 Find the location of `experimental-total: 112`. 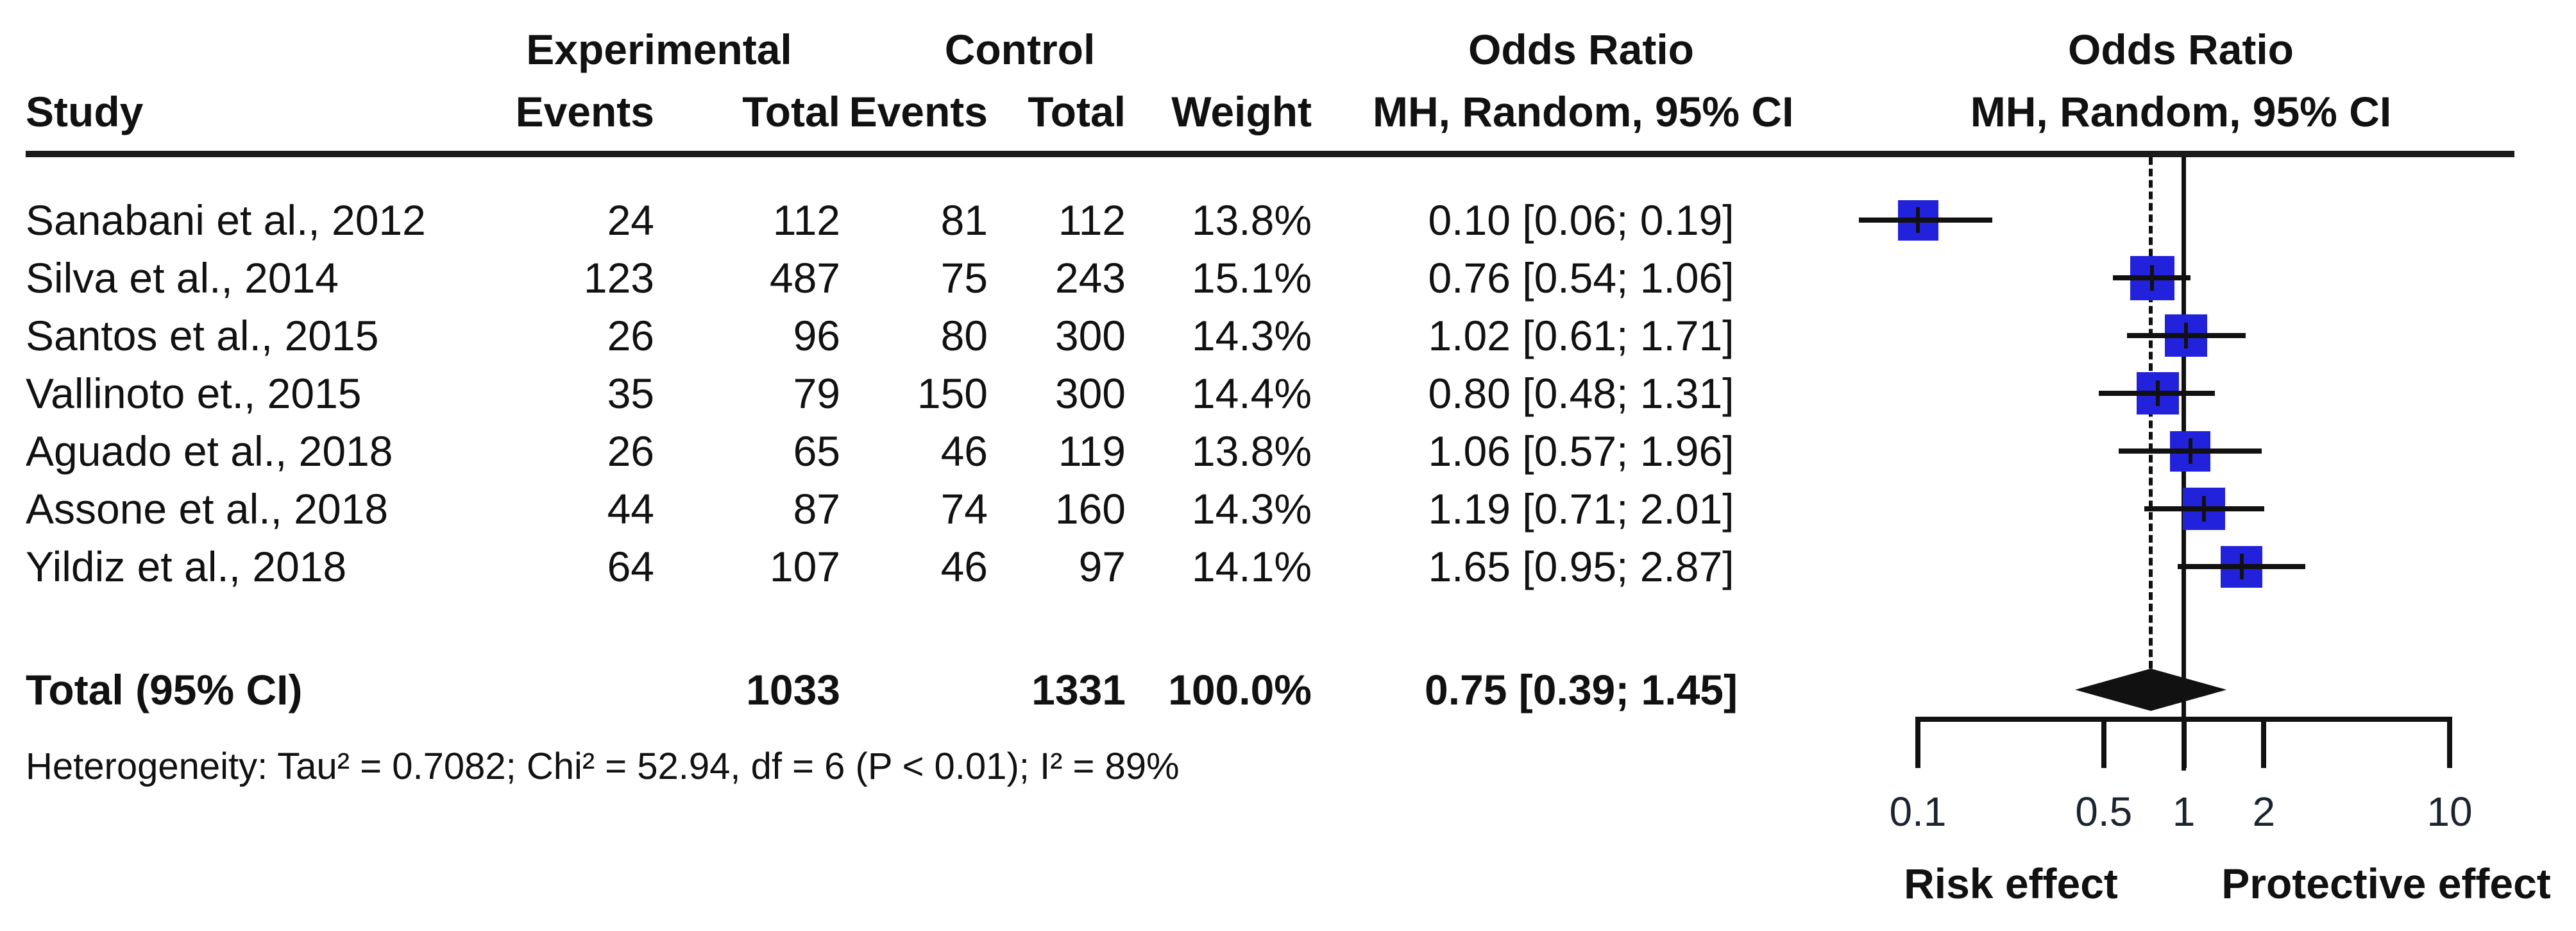

experimental-total: 112 is located at coordinates (806, 220).